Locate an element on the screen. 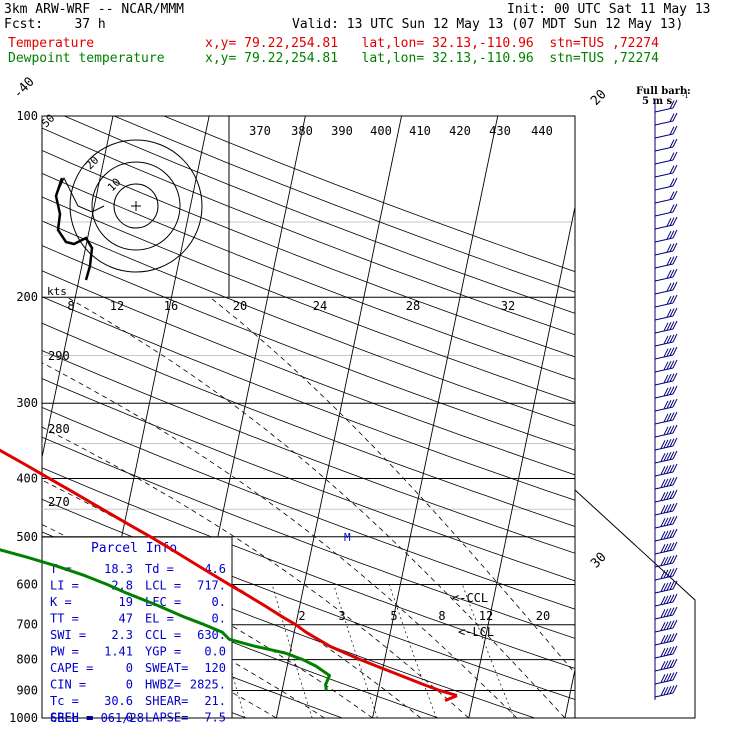 This screenshot has width=740, height=740. init-time: Init: 00 UTC Sat 11 May 13 is located at coordinates (609, 9).